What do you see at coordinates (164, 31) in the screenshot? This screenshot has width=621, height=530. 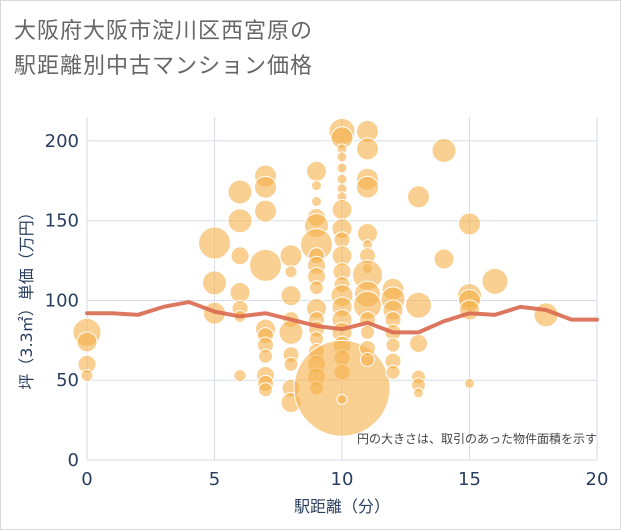 I see `title-line-1: 大阪府大阪市淀川区西宮原の` at bounding box center [164, 31].